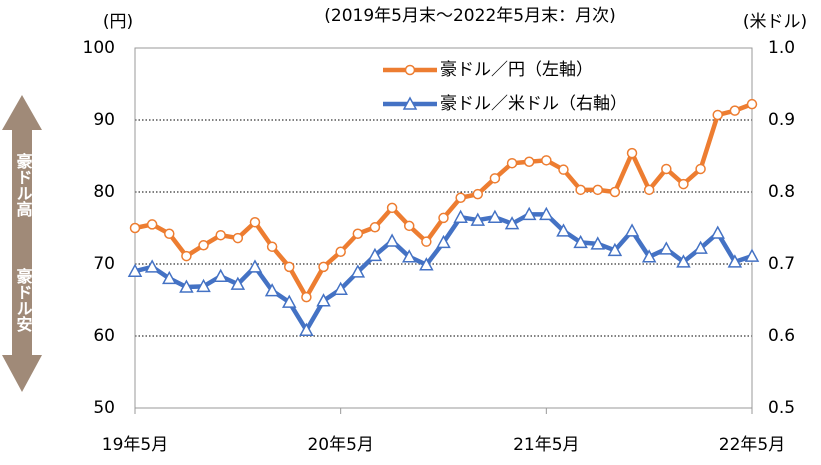 The image size is (821, 465). Describe the element at coordinates (546, 445) in the screenshot. I see `x-tick-label: 21年5月` at that location.